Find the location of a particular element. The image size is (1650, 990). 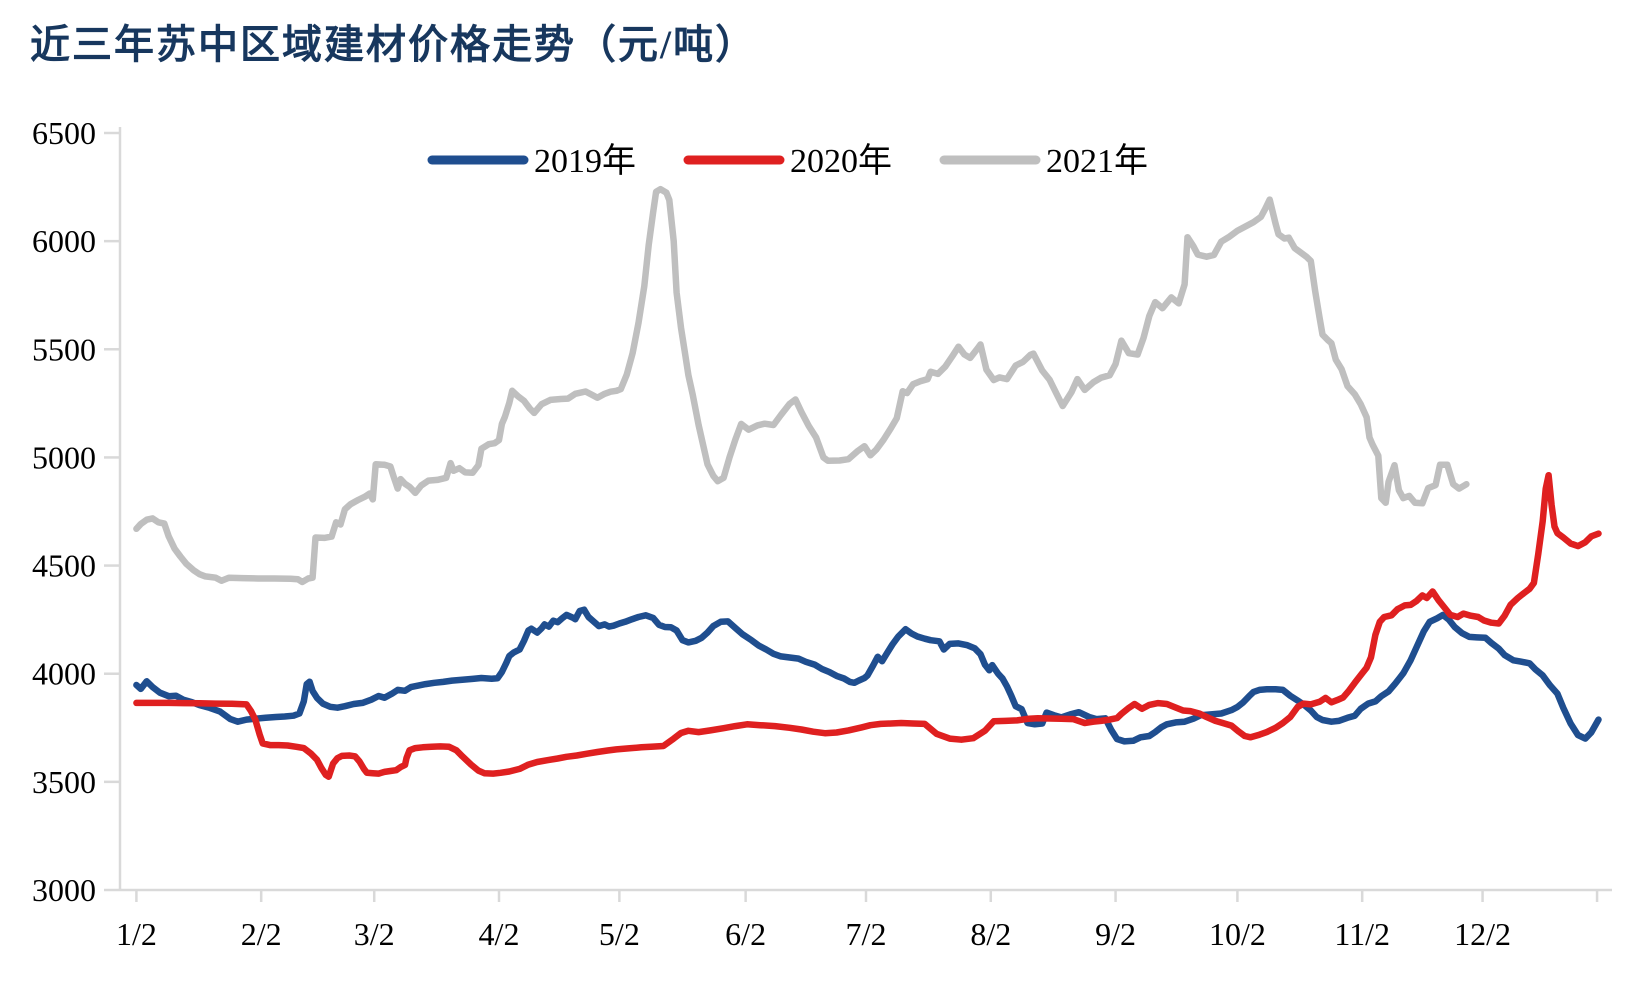

x-tick-label: 1/2 is located at coordinates (136, 934).